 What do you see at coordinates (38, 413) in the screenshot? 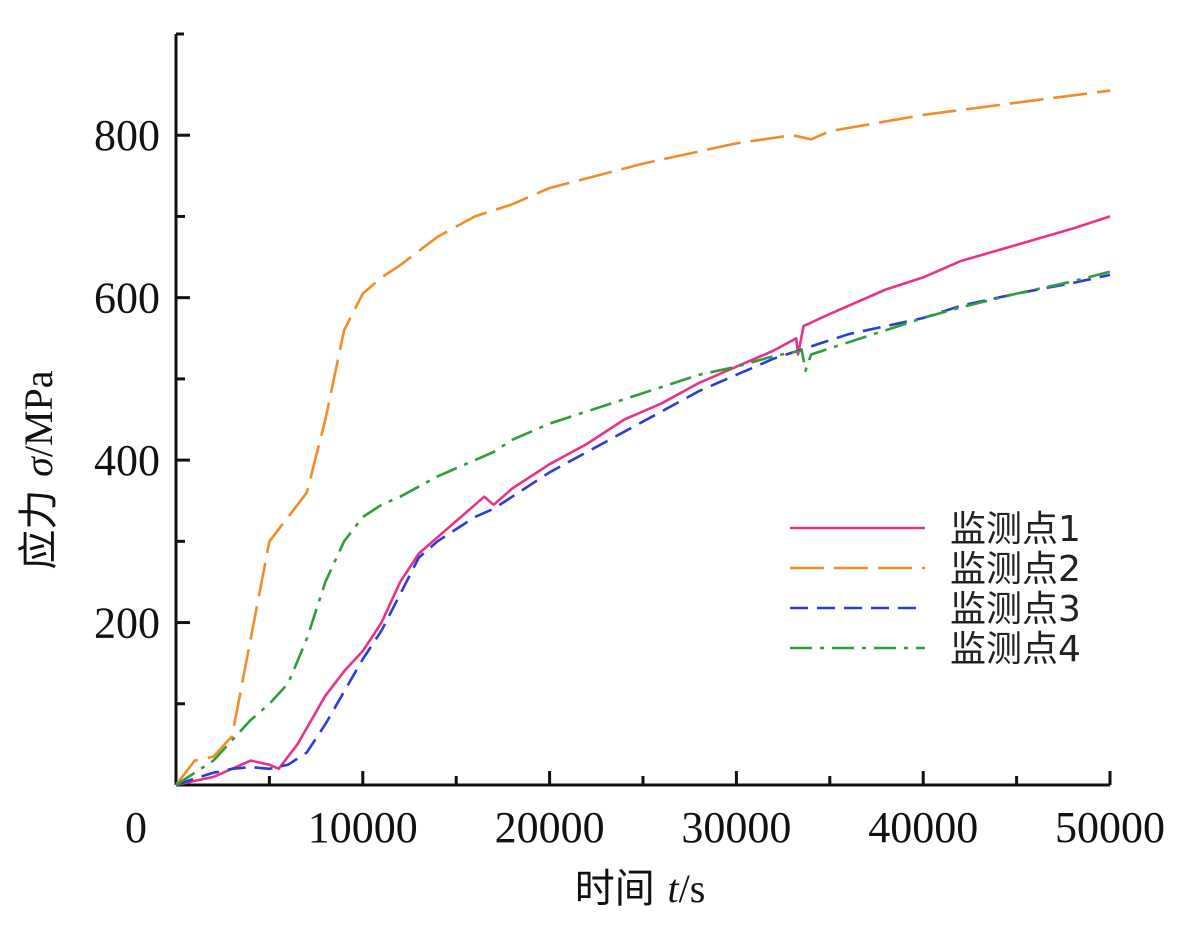
I see `y-axis-title-unit: /MPa` at bounding box center [38, 413].